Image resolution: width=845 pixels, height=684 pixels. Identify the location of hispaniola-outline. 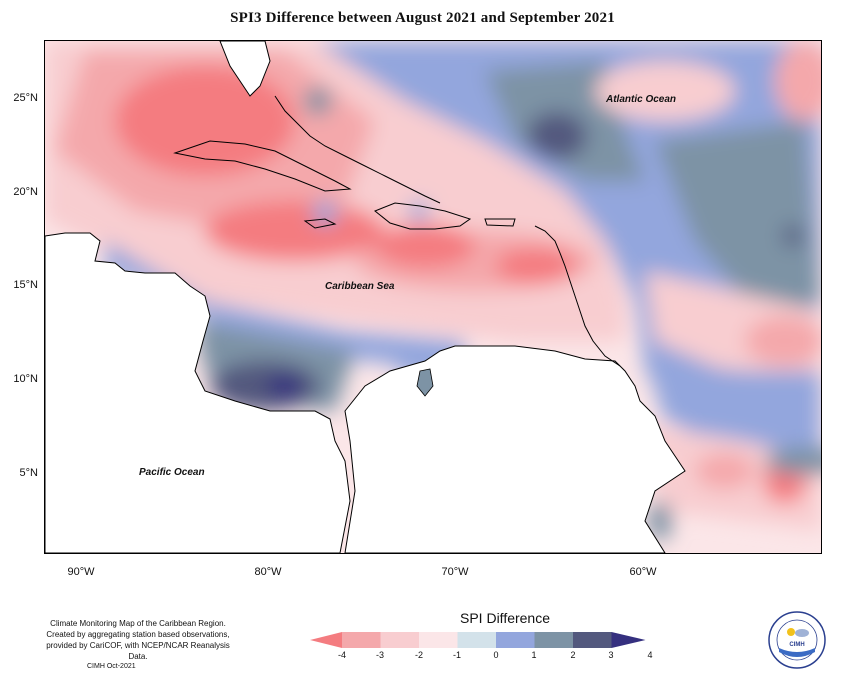
(423, 216).